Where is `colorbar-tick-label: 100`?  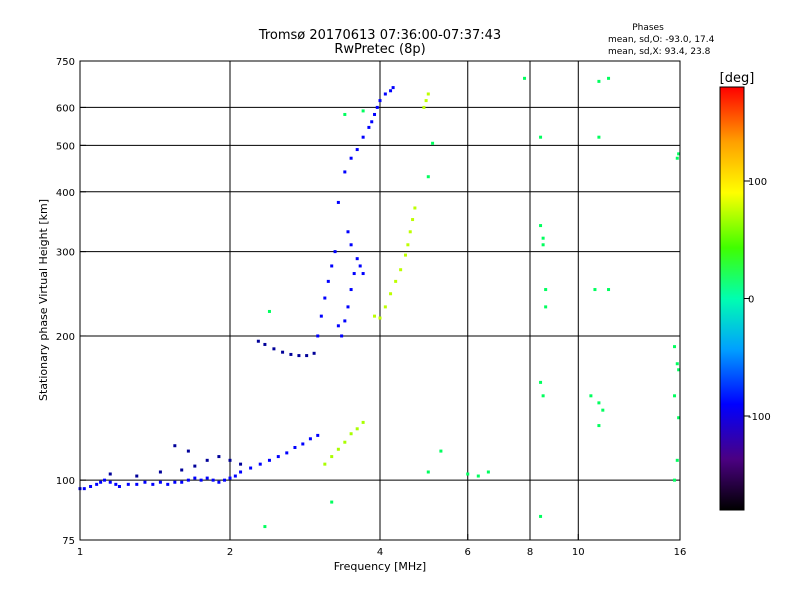 colorbar-tick-label: 100 is located at coordinates (757, 182).